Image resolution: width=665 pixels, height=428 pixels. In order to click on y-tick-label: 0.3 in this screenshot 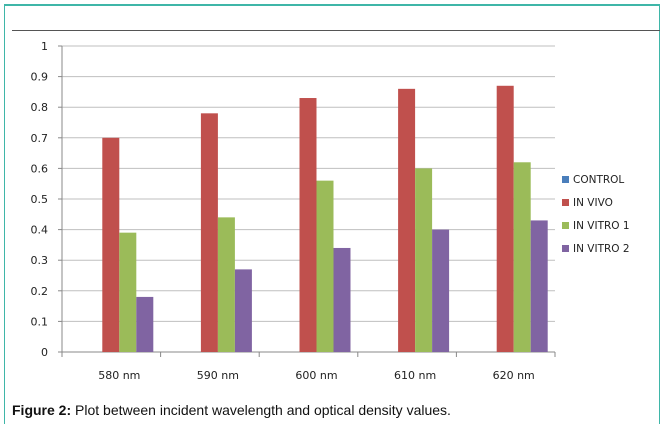, I will do `click(40, 260)`.